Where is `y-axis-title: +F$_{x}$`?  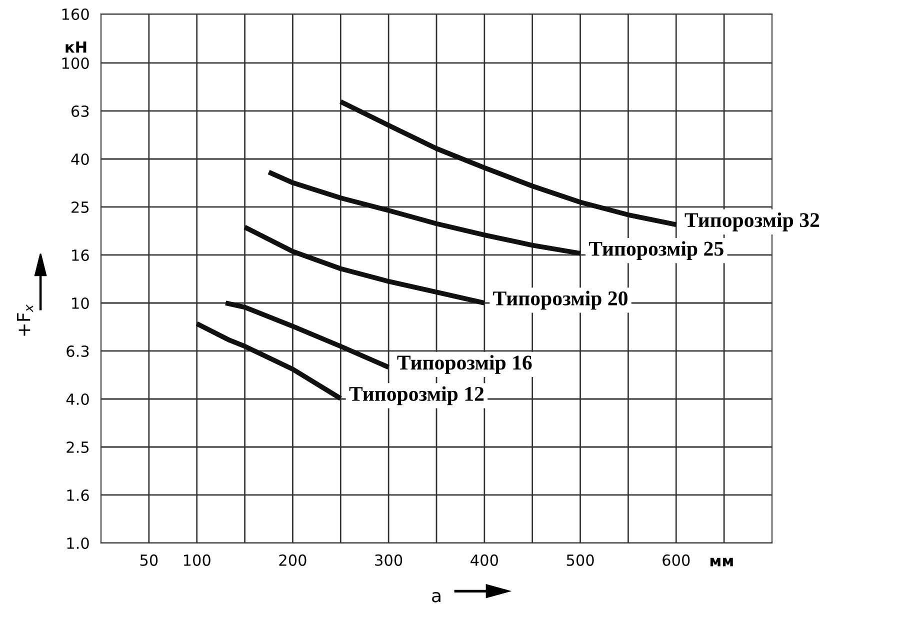 y-axis-title: +F$_{x}$ is located at coordinates (25, 320).